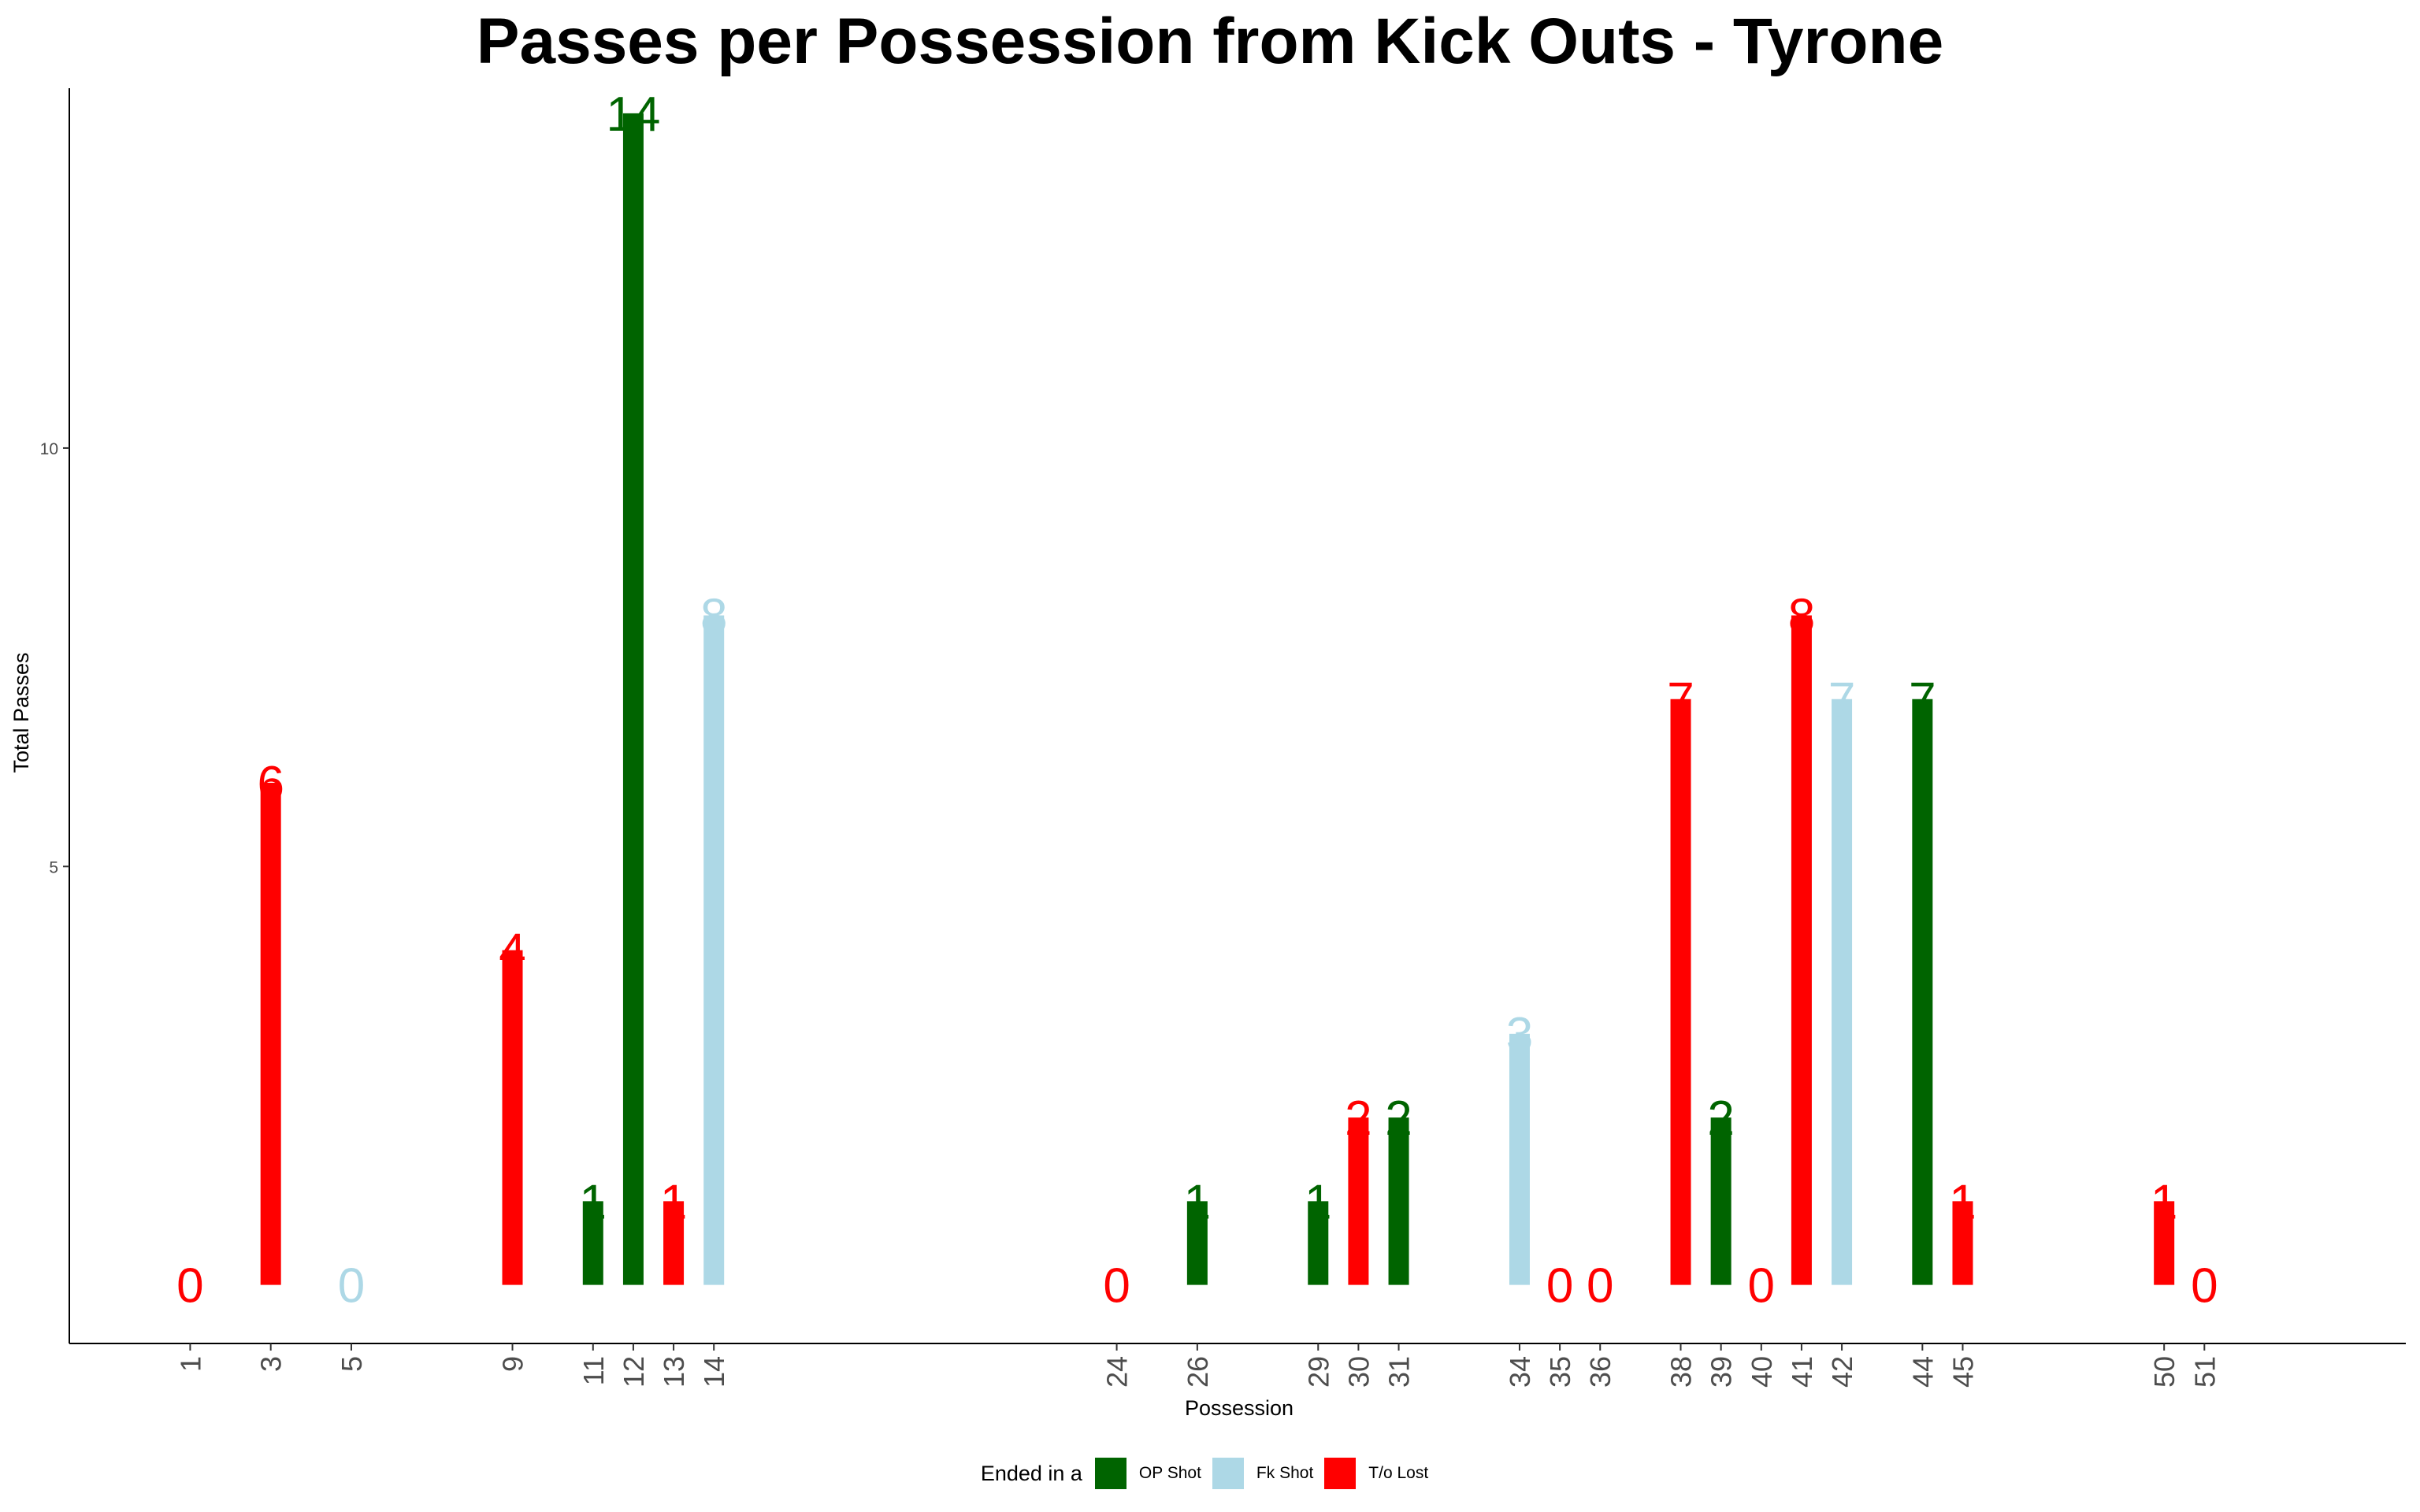  I want to click on x-tick-label: 51, so click(2204, 1372).